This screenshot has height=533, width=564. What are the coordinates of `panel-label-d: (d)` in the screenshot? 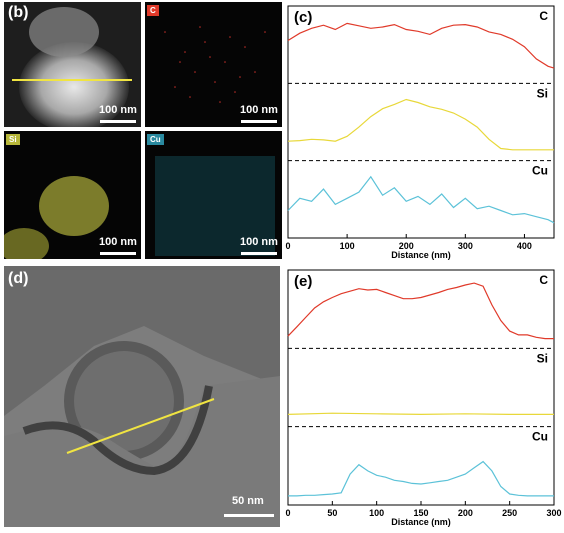 It's located at (18, 278).